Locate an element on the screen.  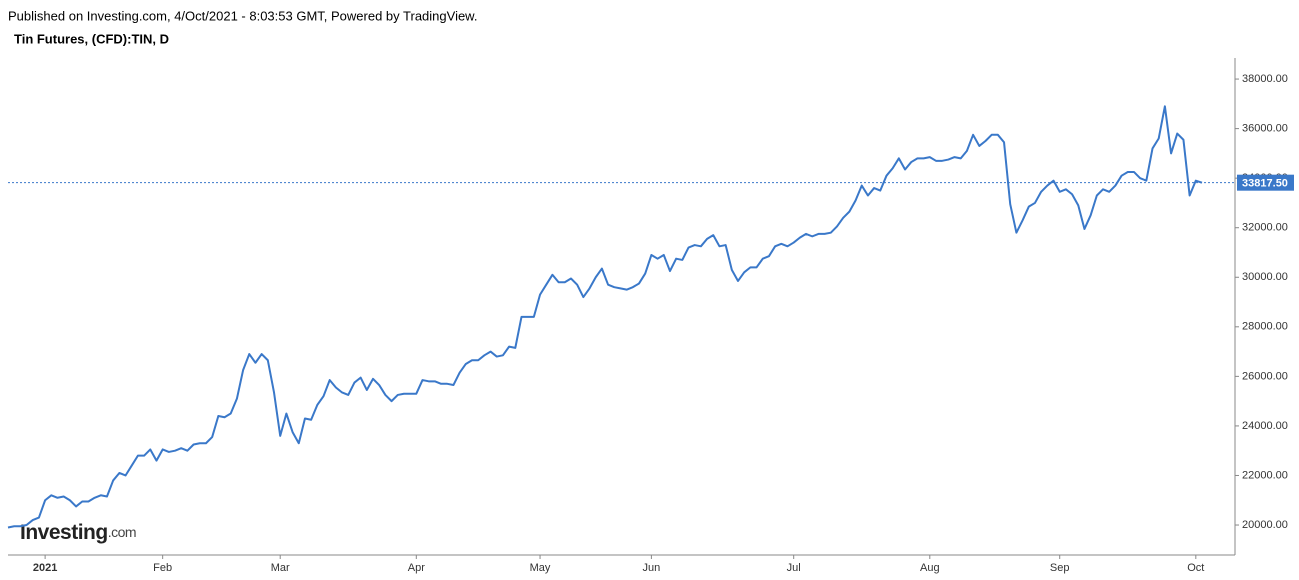
x-tick-label: Oct is located at coordinates (1195, 568).